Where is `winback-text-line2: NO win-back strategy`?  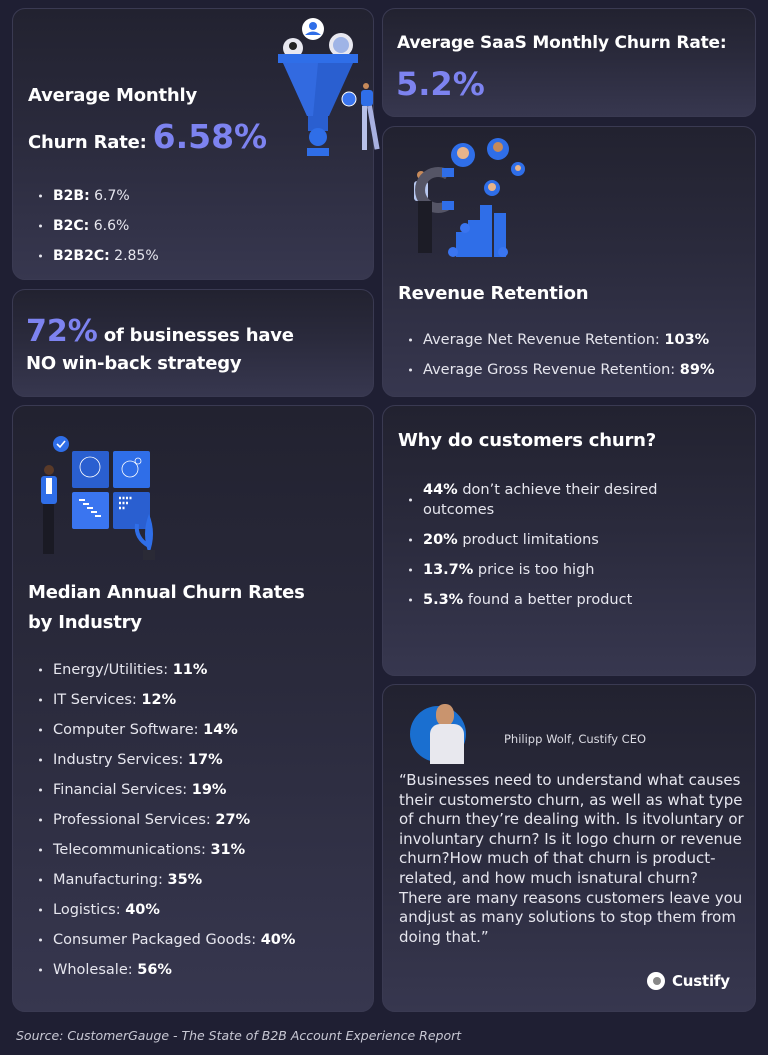 winback-text-line2: NO win-back strategy is located at coordinates (134, 363).